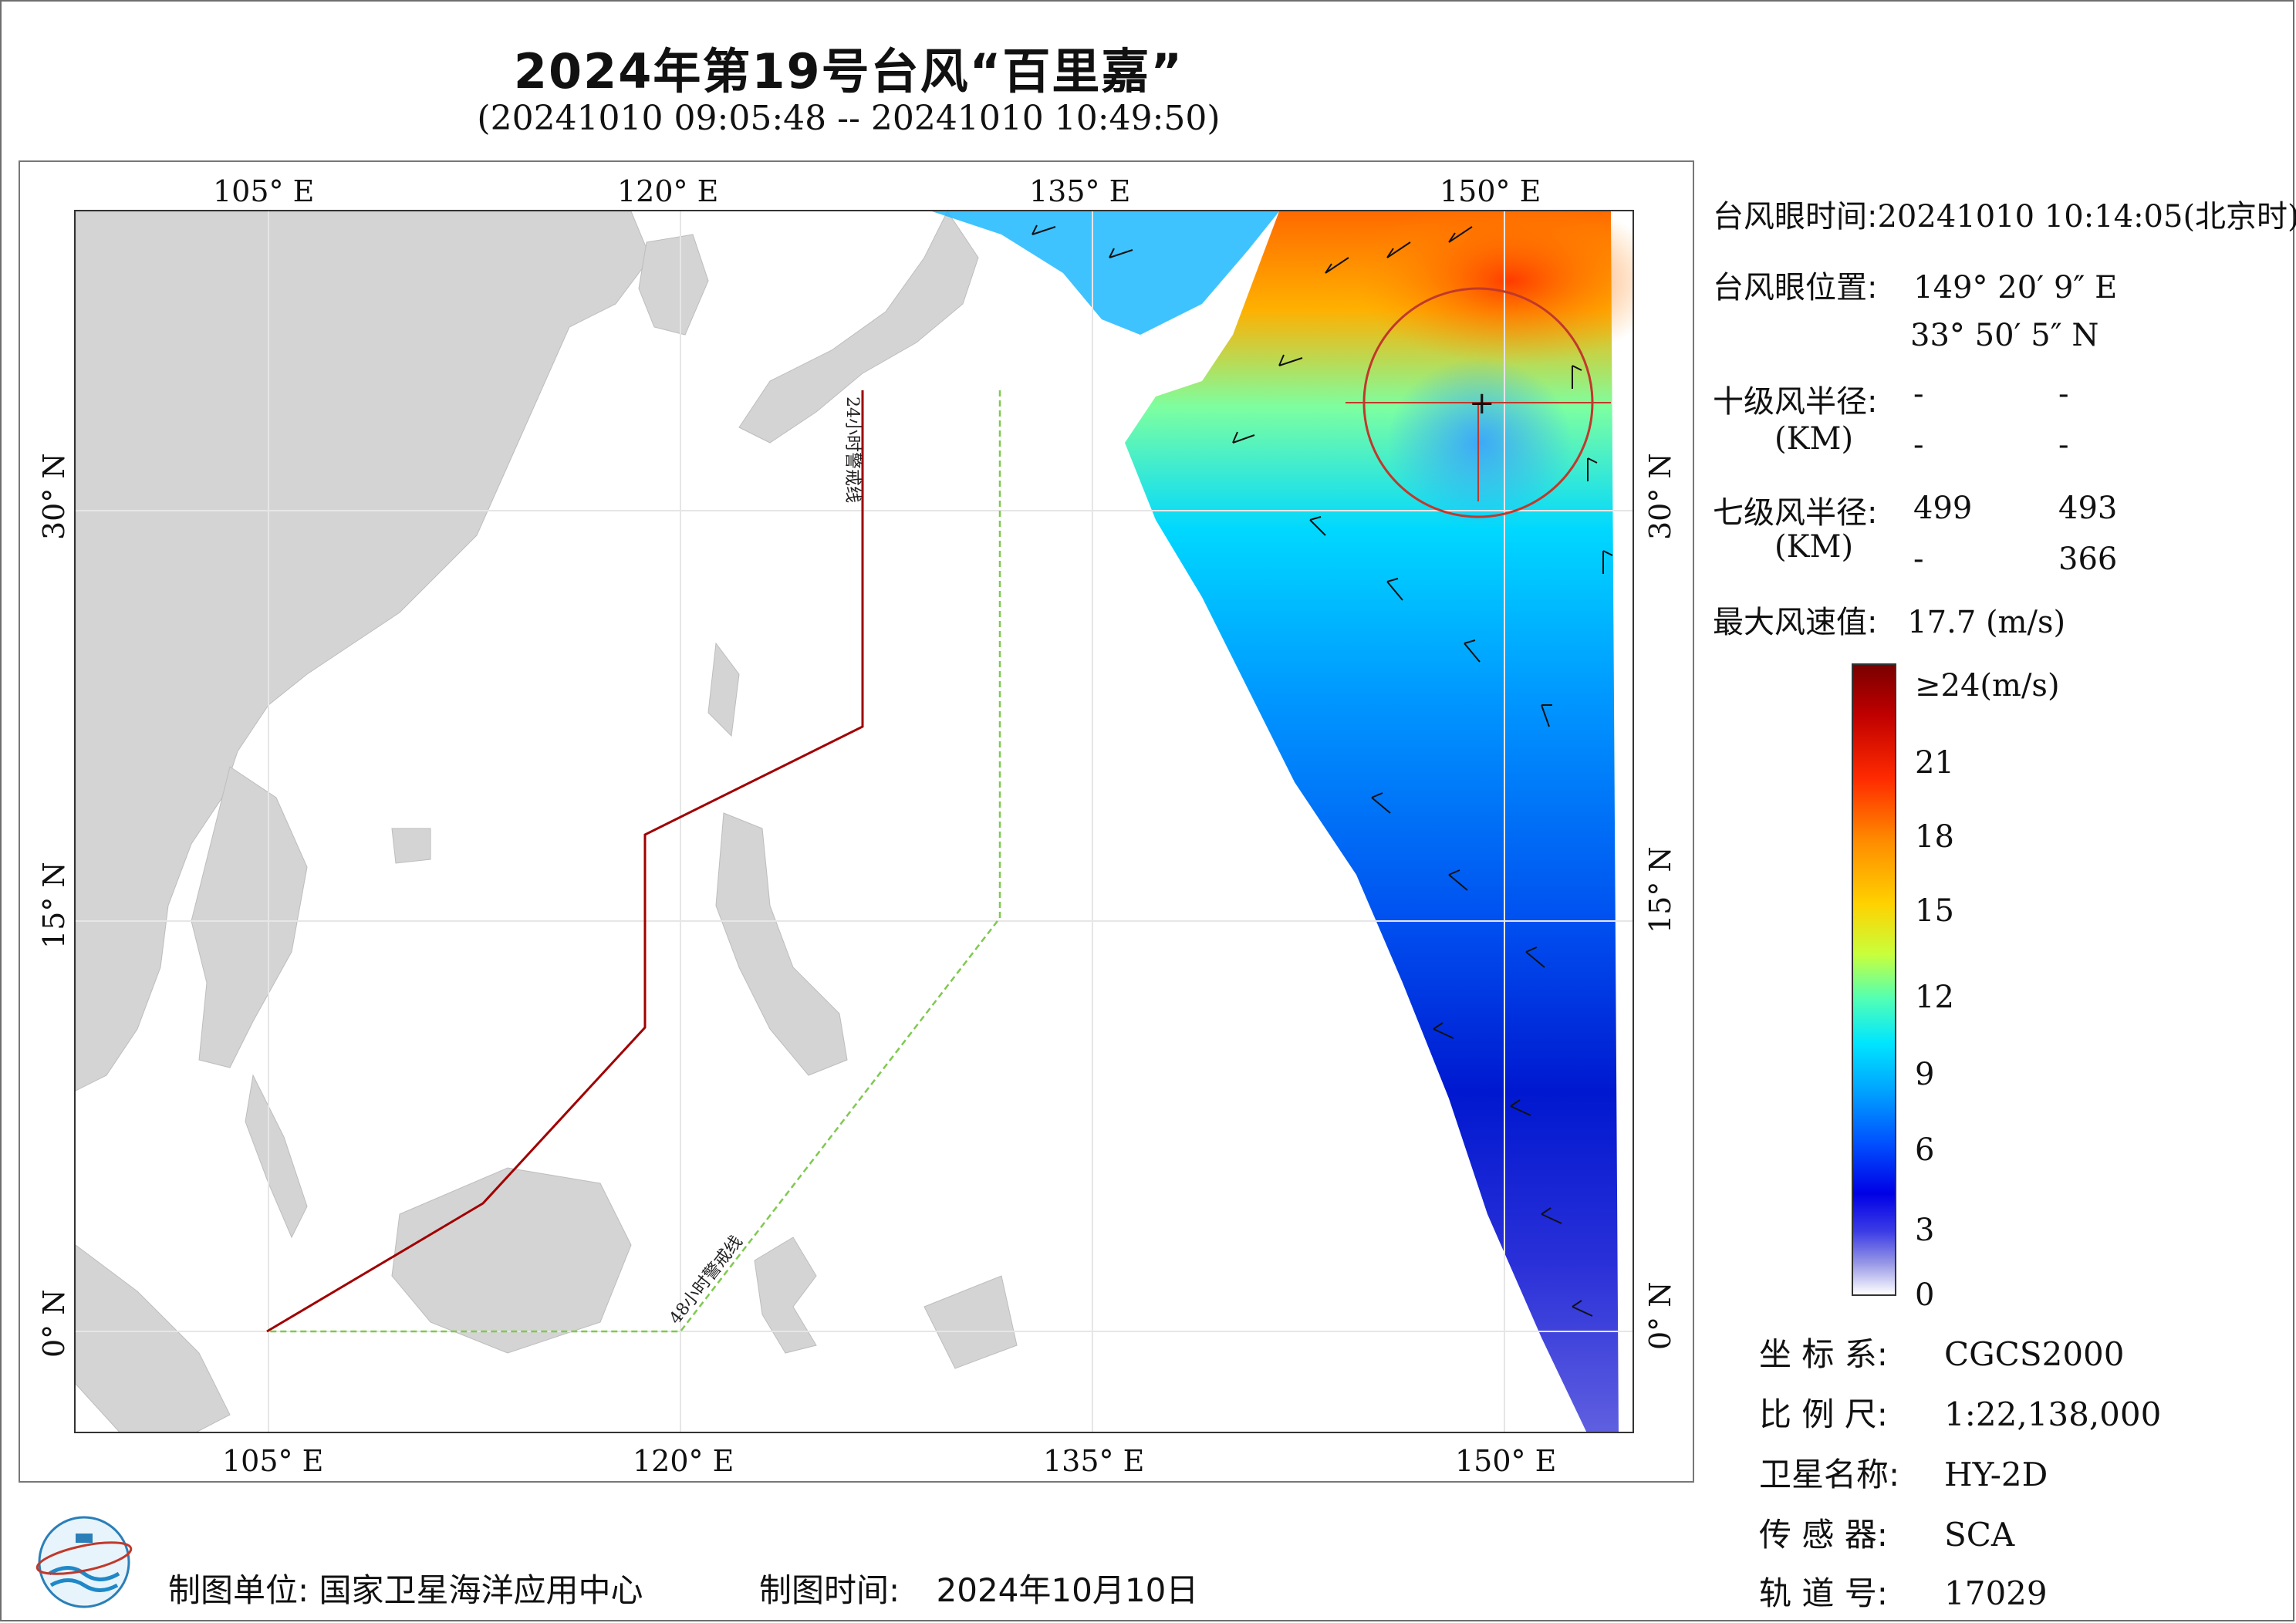  Describe the element at coordinates (2088, 559) in the screenshot. I see `r7-value-4: 366` at that location.